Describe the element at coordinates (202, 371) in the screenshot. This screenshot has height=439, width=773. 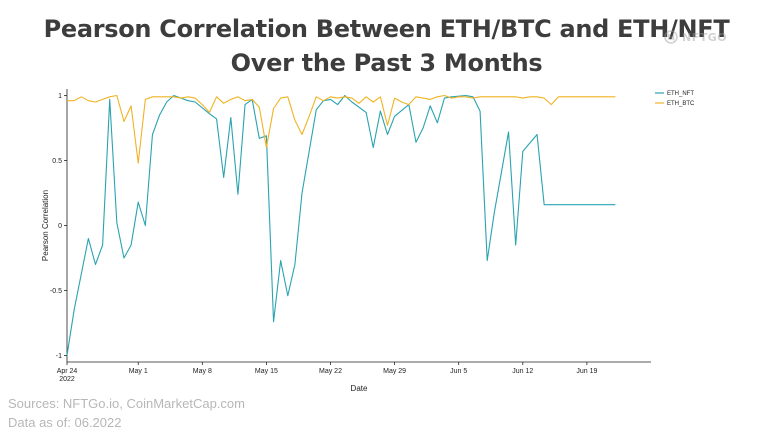
I see `x-tick-label: May 8` at that location.